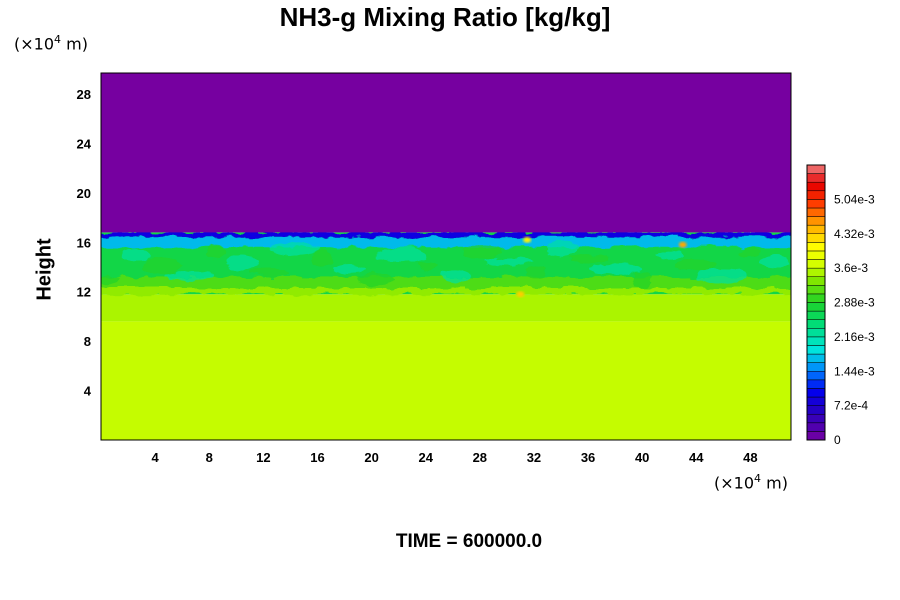 The image size is (900, 600). What do you see at coordinates (87, 341) in the screenshot?
I see `y-tick-label: 8` at bounding box center [87, 341].